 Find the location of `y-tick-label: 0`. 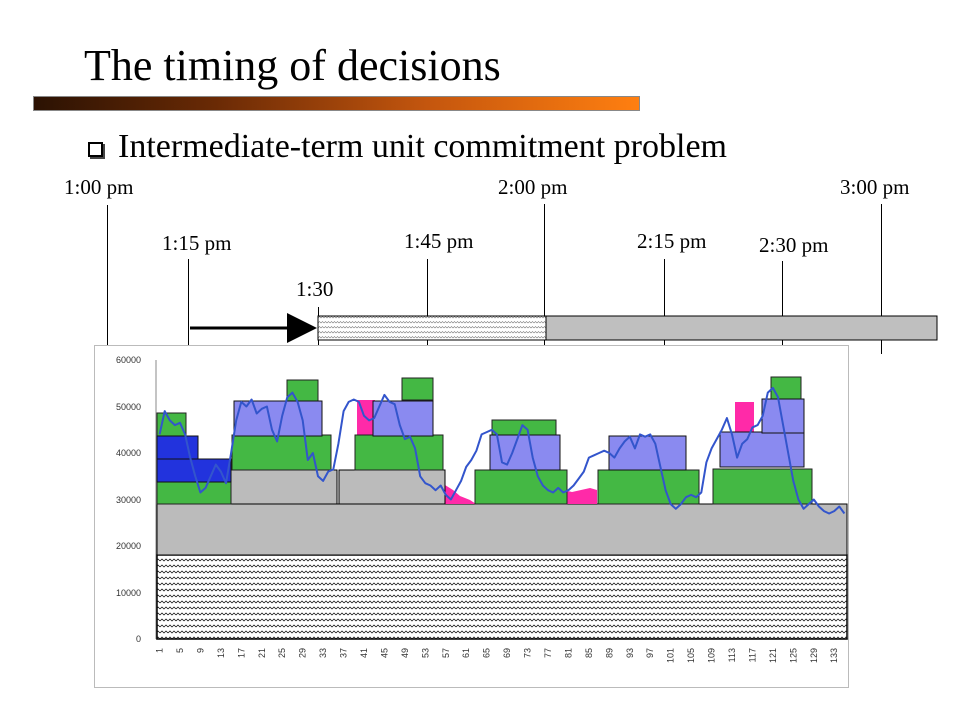

y-tick-label: 0 is located at coordinates (138, 639).